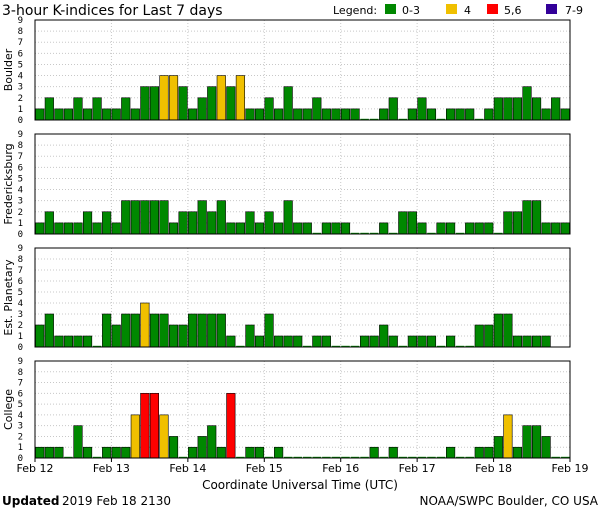  I want to click on x-tick-label: Feb 19, so click(570, 468).